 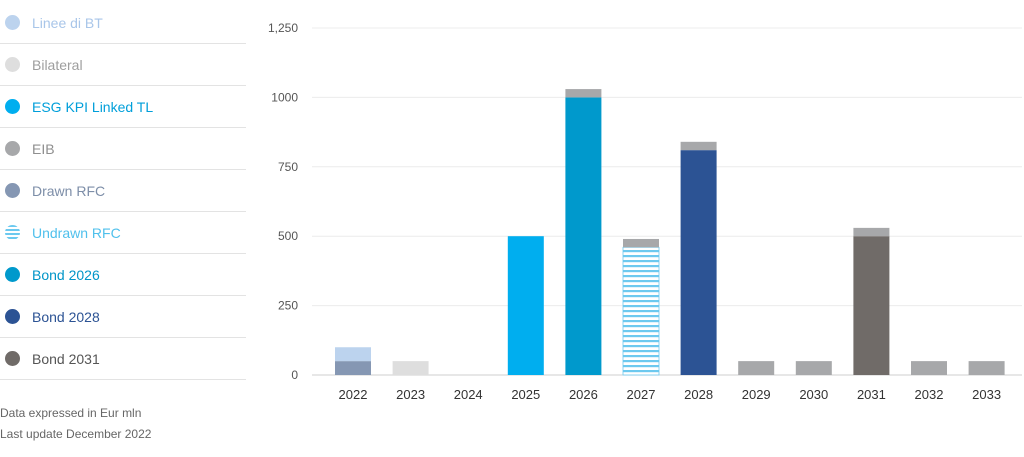 I want to click on y-tick-label: 750, so click(x=288, y=167).